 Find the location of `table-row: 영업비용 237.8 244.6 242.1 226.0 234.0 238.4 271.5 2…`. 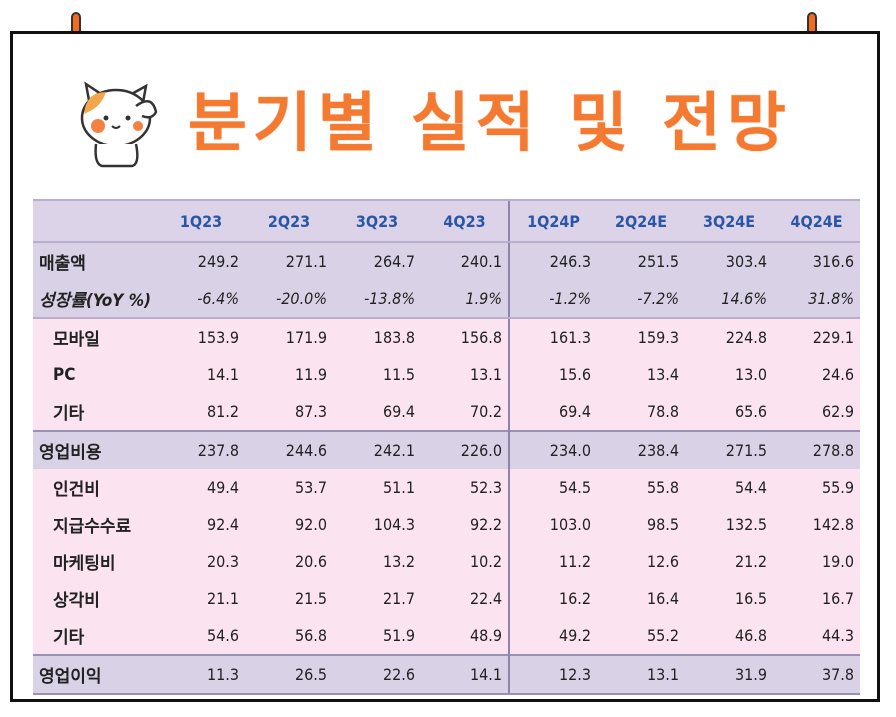

table-row: 영업비용 237.8 244.6 242.1 226.0 234.0 238.4 271.5 2… is located at coordinates (446, 449).